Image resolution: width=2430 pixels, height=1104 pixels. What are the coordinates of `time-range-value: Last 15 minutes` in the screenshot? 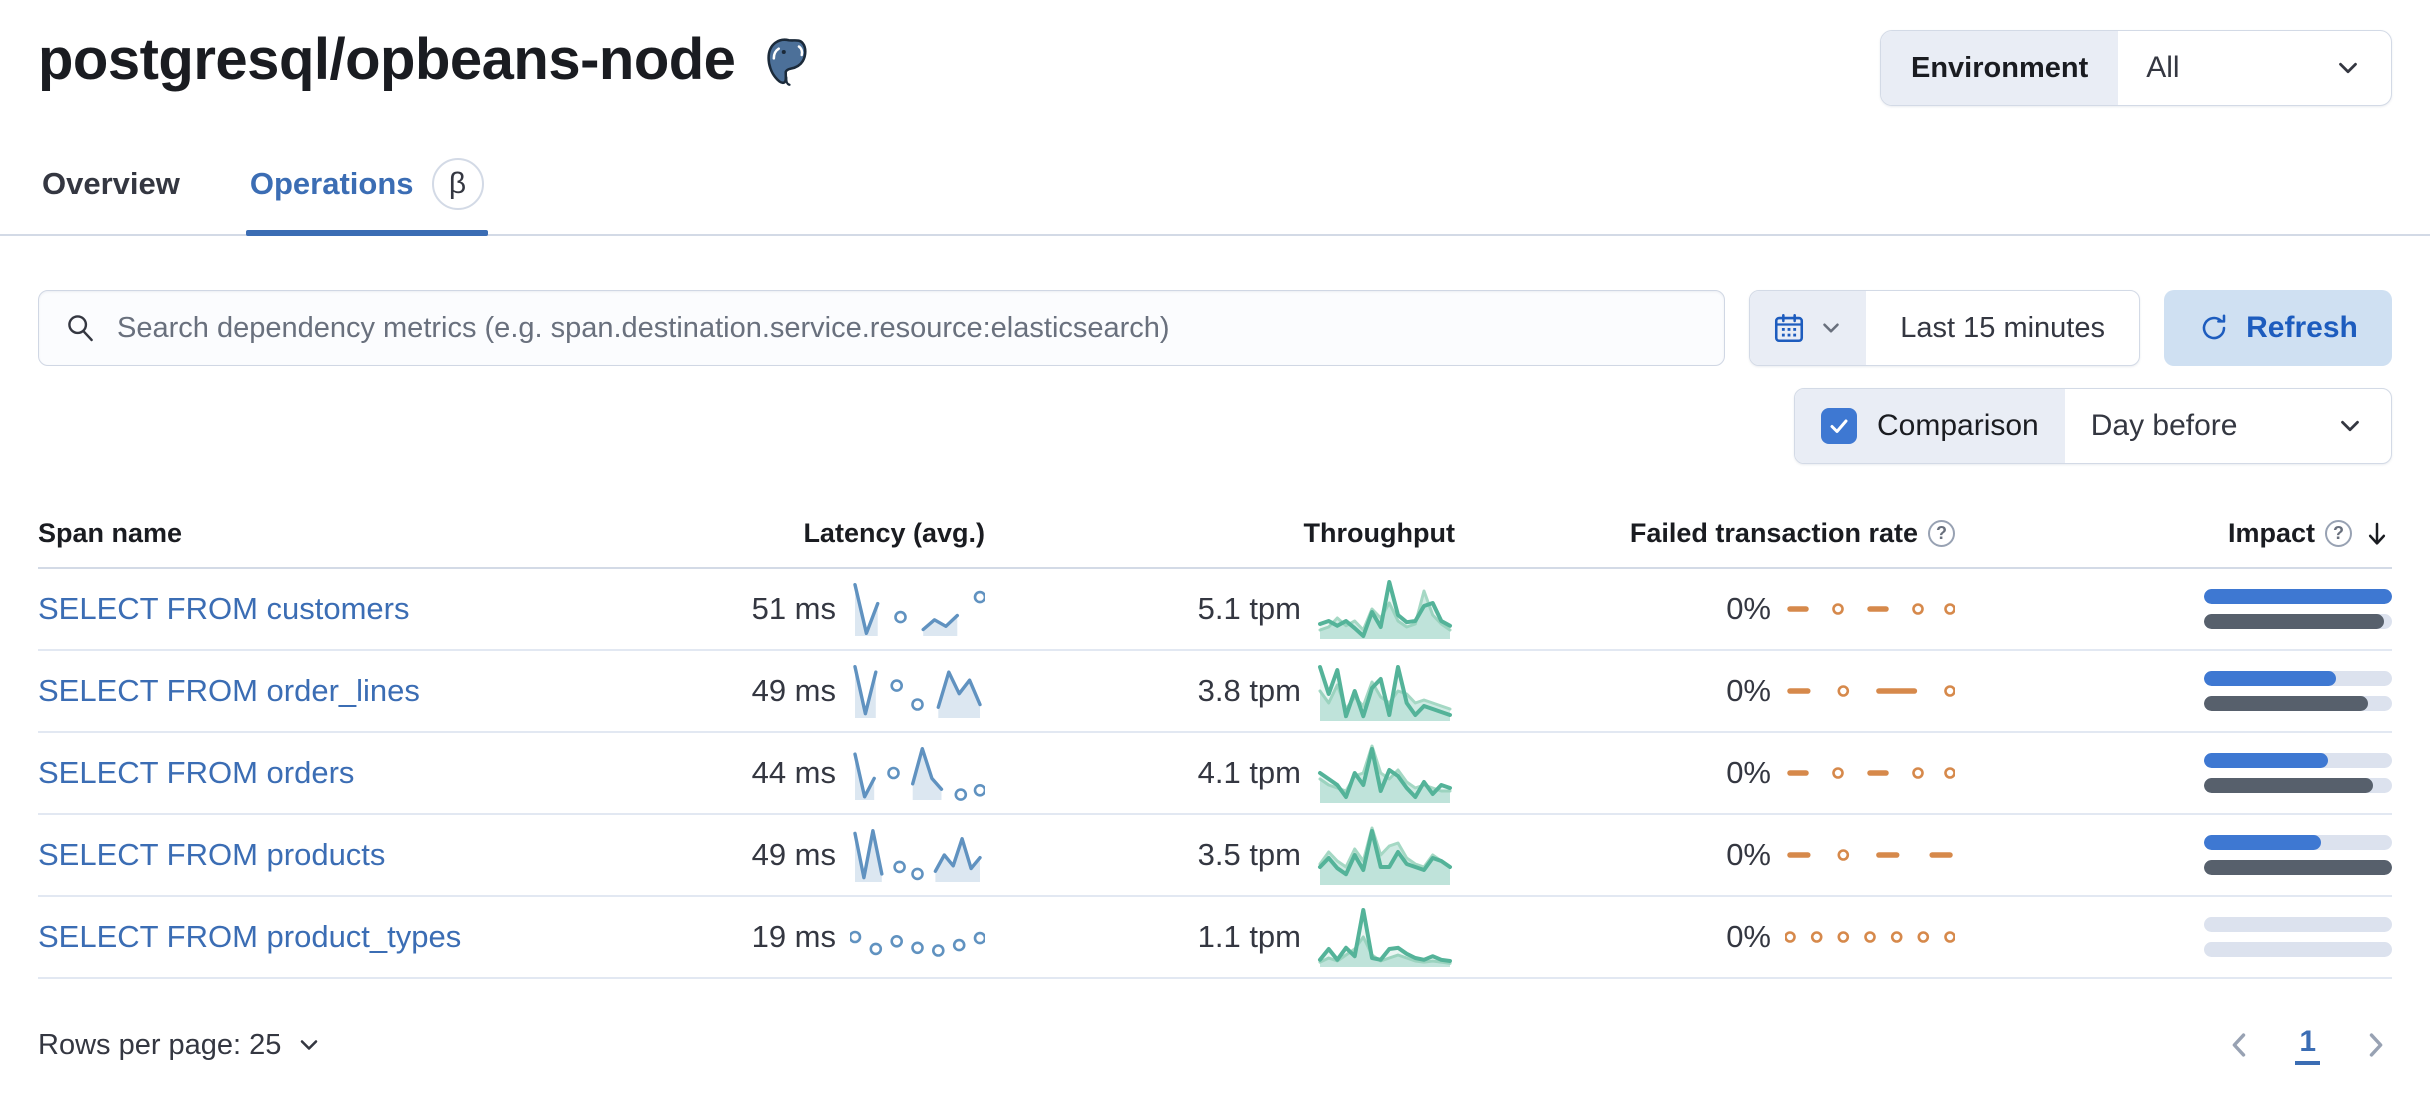 It's located at (2002, 327).